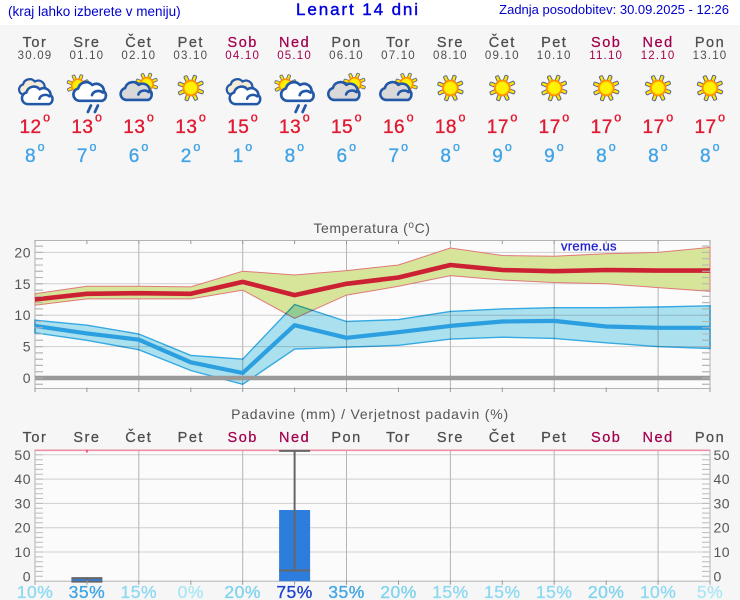  I want to click on svg-text: Temperatura (oC), so click(371, 228).